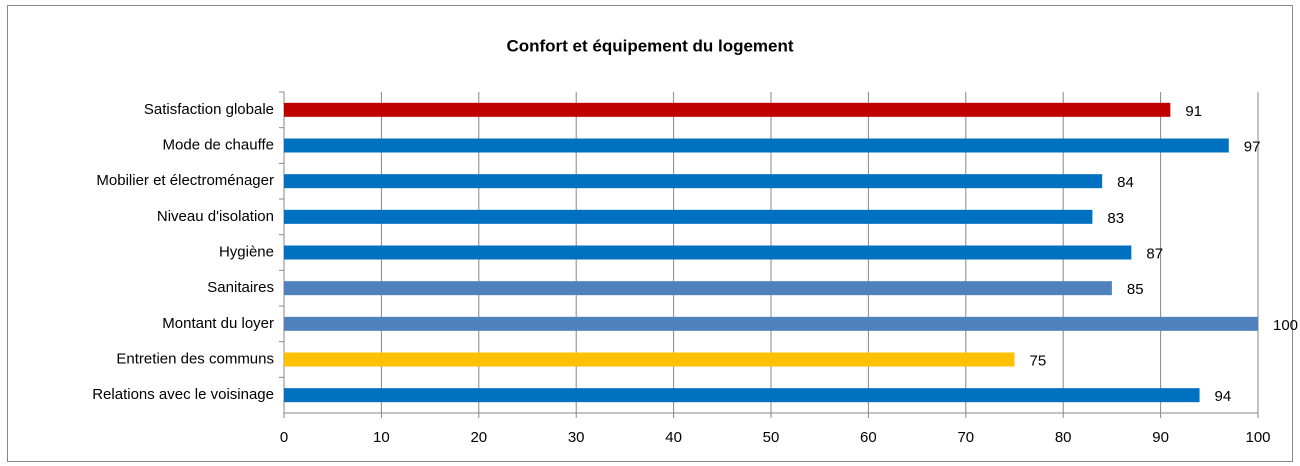 This screenshot has height=466, width=1300. What do you see at coordinates (246, 251) in the screenshot?
I see `y-tick-label: Hygiène` at bounding box center [246, 251].